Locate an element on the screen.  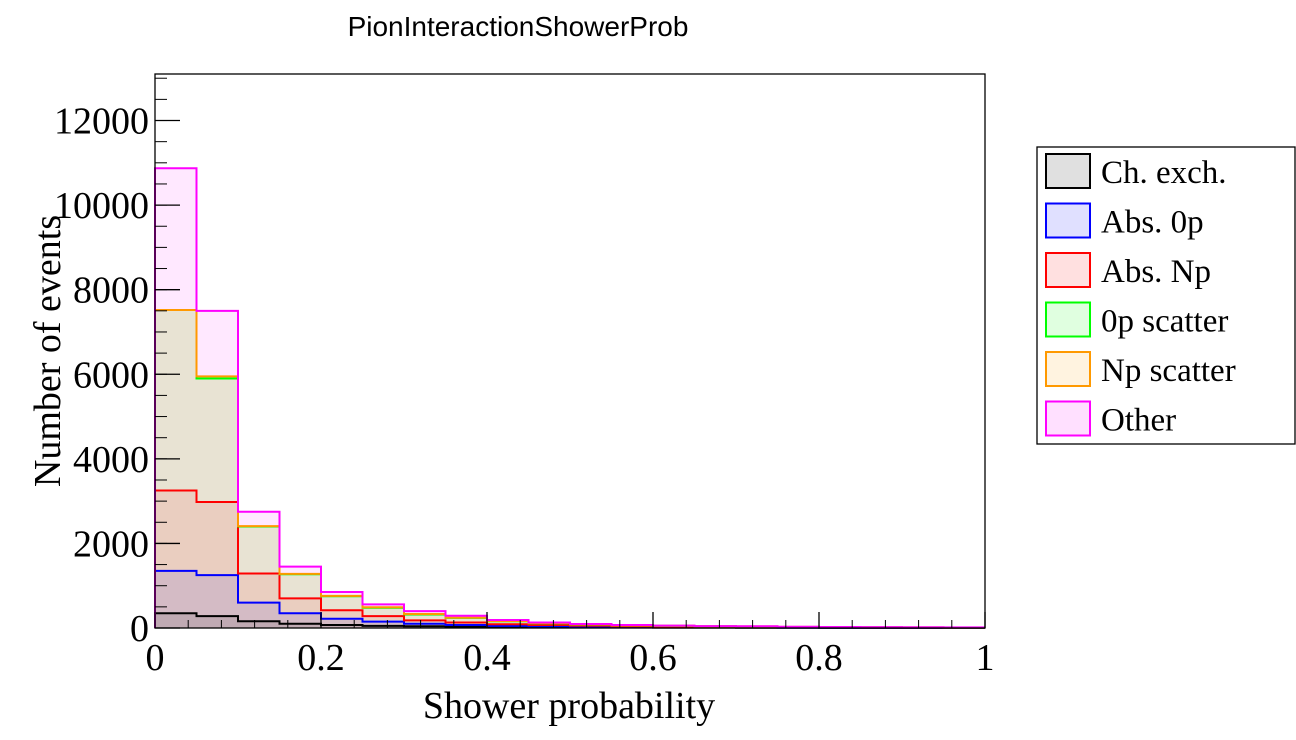
x-axis-label: Shower probability is located at coordinates (569, 706).